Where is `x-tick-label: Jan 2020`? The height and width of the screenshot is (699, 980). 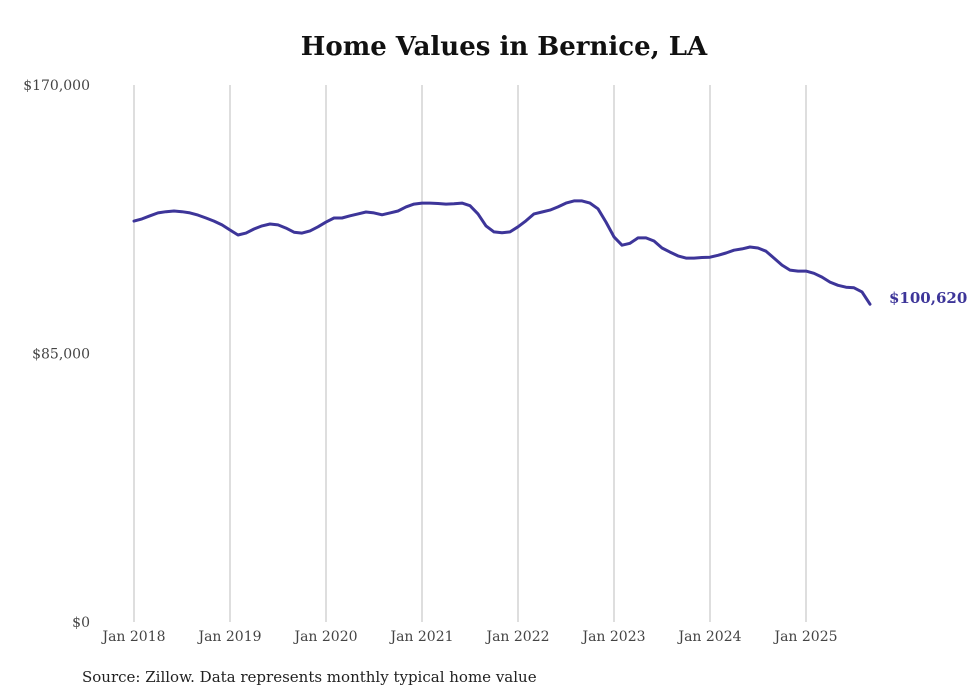
x-tick-label: Jan 2020 is located at coordinates (324, 637).